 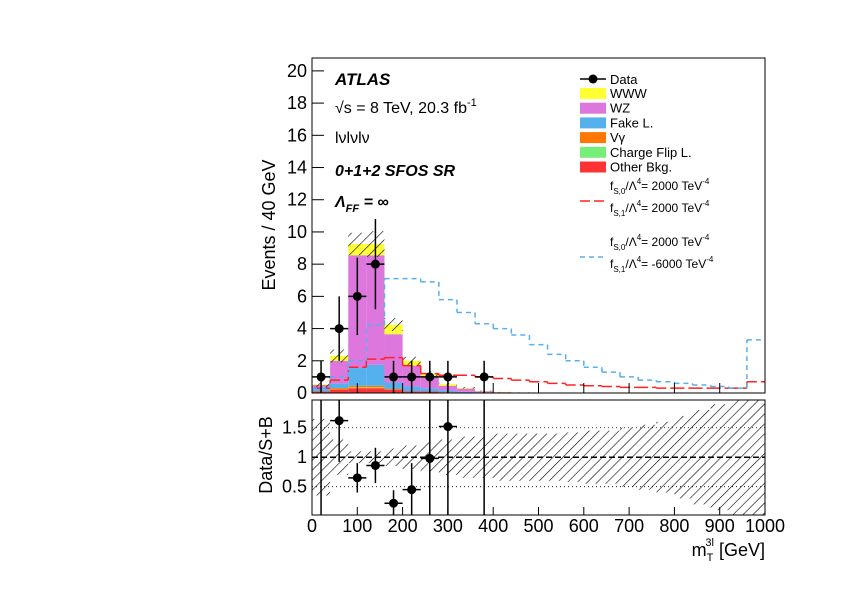 What do you see at coordinates (362, 79) in the screenshot?
I see `experiment: ATLAS` at bounding box center [362, 79].